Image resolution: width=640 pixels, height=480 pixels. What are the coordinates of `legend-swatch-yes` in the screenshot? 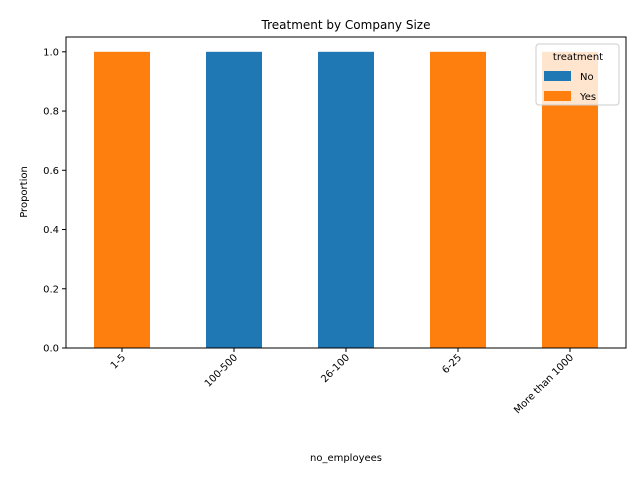 It's located at (557, 96).